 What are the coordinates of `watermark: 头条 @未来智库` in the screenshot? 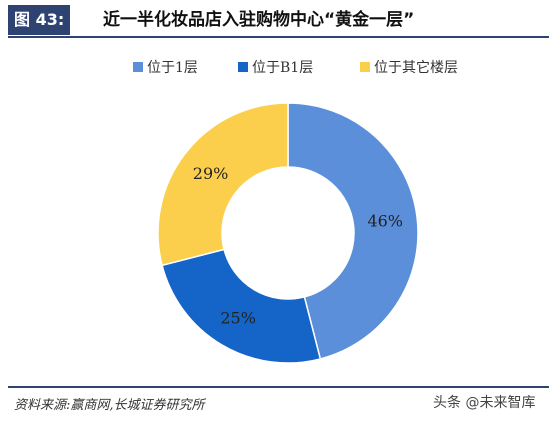 It's located at (484, 403).